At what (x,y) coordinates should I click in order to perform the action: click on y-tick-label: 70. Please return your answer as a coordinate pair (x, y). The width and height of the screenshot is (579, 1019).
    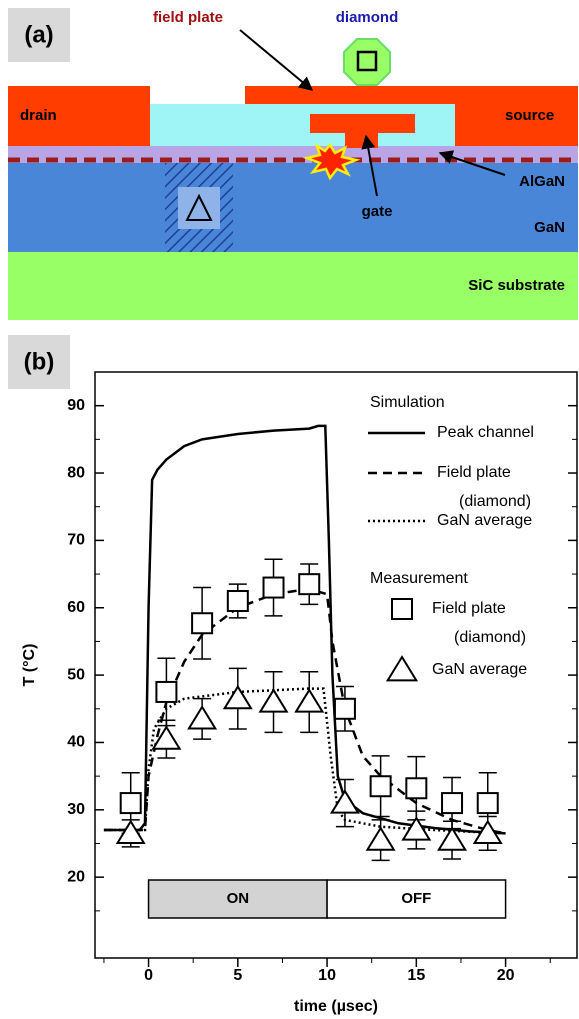
    Looking at the image, I should click on (76, 540).